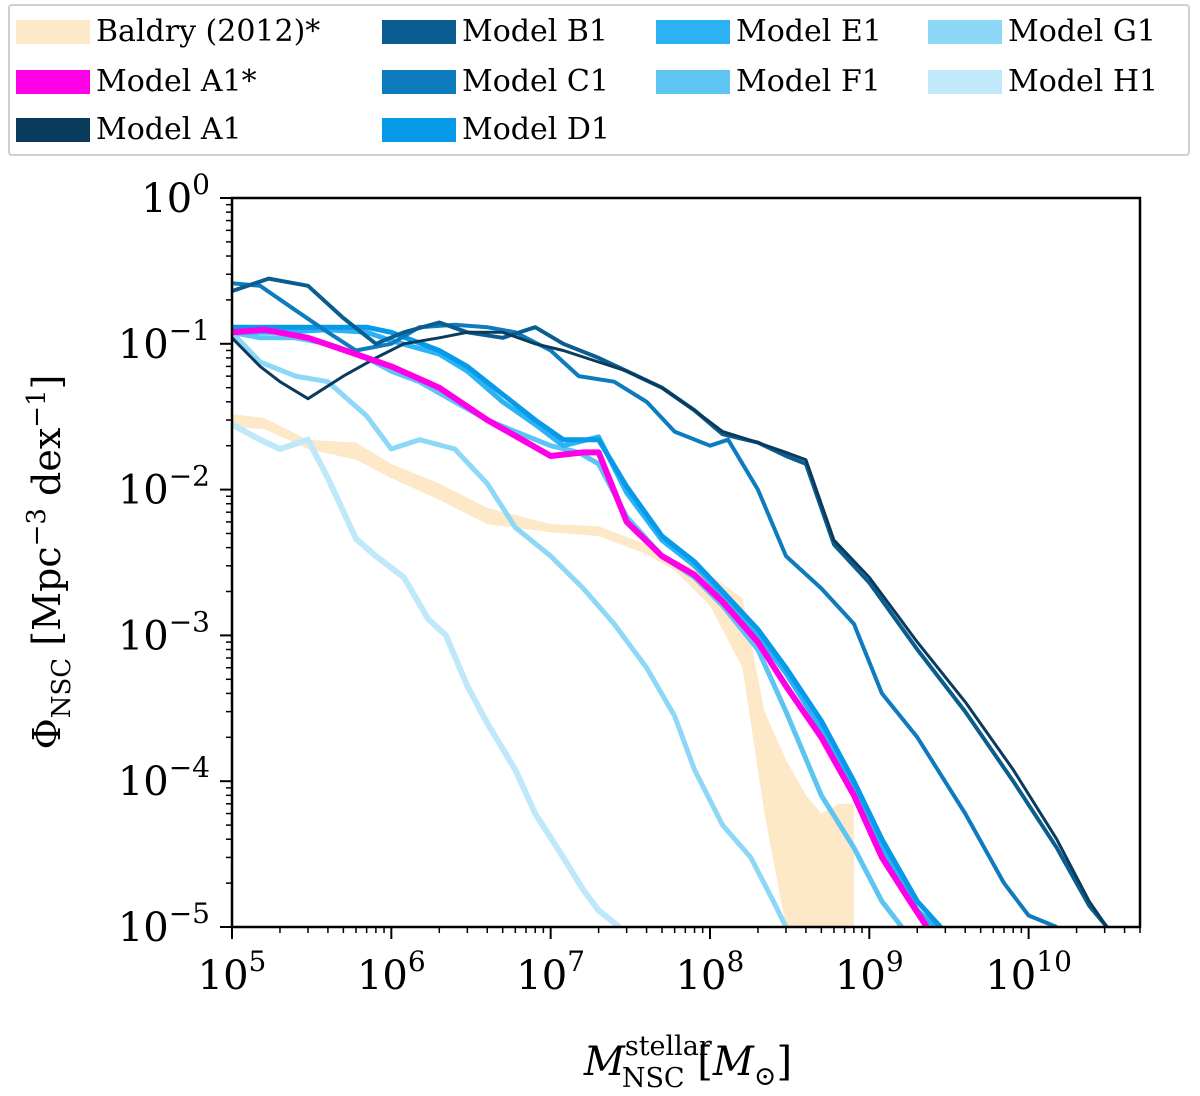  I want to click on x-tick-label: 10⁸, so click(710, 972).